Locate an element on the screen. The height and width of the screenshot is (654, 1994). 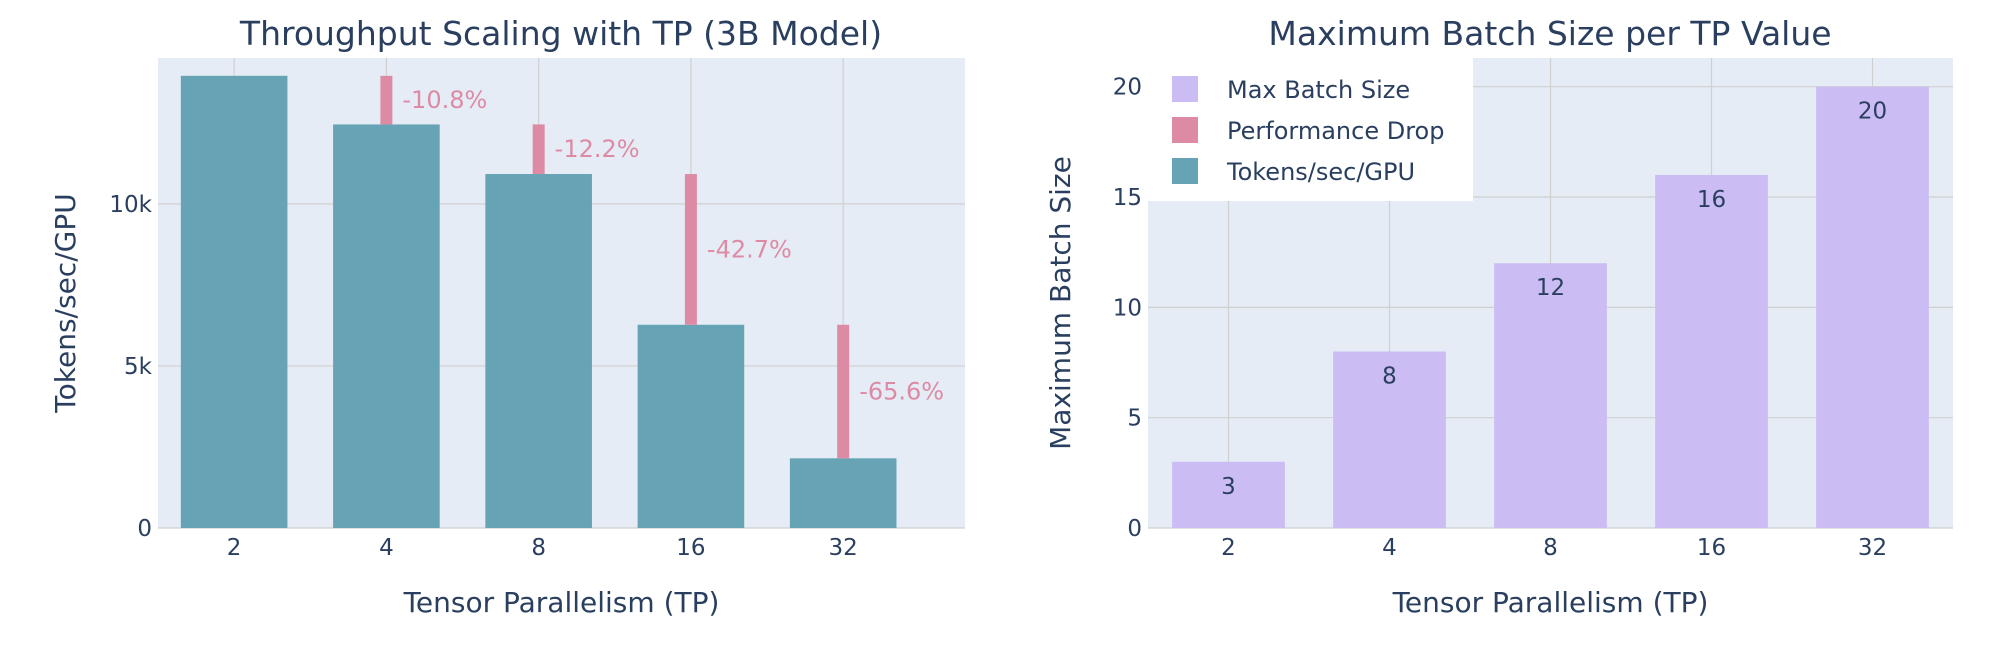
bar-data-label-1: 16 is located at coordinates (1711, 200).